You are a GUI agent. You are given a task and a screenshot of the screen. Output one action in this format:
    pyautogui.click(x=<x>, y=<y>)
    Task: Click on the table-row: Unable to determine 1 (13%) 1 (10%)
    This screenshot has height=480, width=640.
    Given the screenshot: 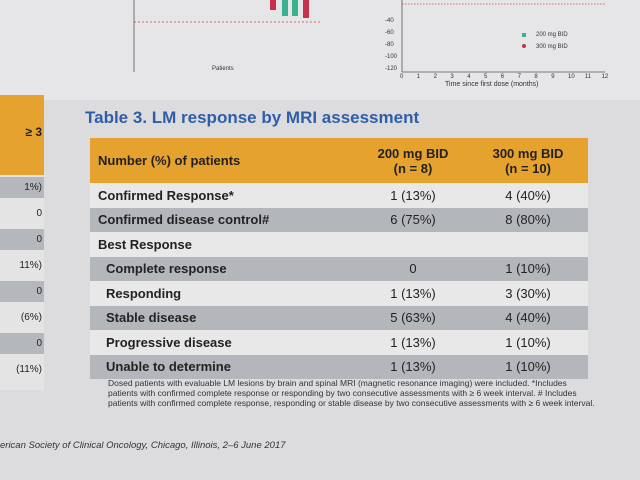 What is the action you would take?
    pyautogui.click(x=339, y=366)
    